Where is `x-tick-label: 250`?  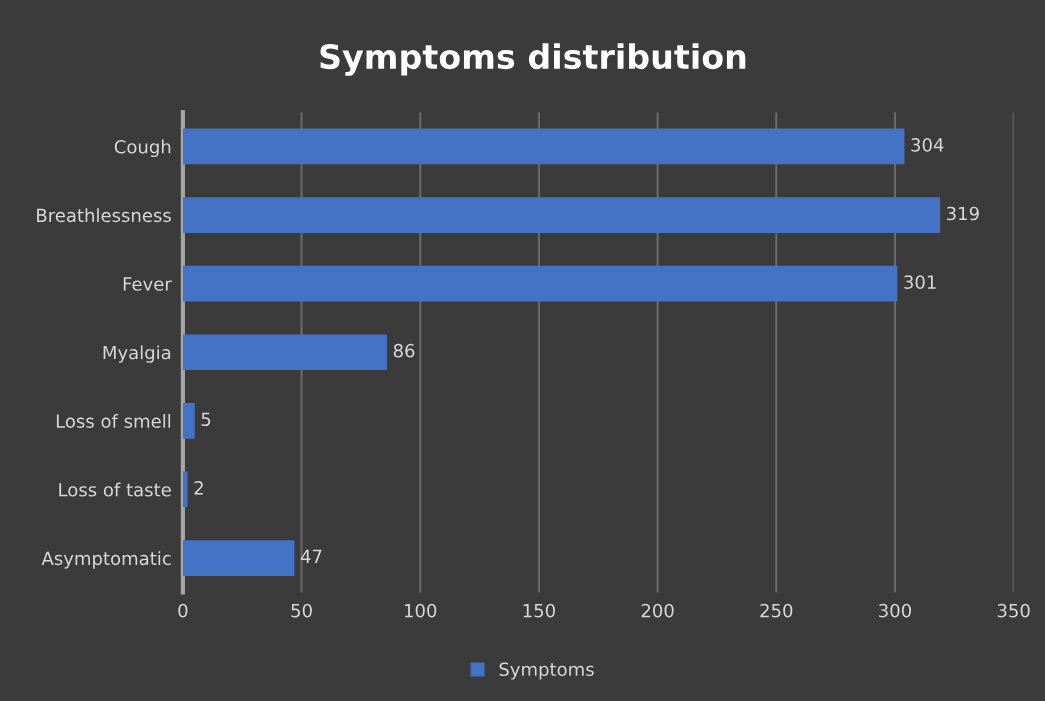
x-tick-label: 250 is located at coordinates (776, 610).